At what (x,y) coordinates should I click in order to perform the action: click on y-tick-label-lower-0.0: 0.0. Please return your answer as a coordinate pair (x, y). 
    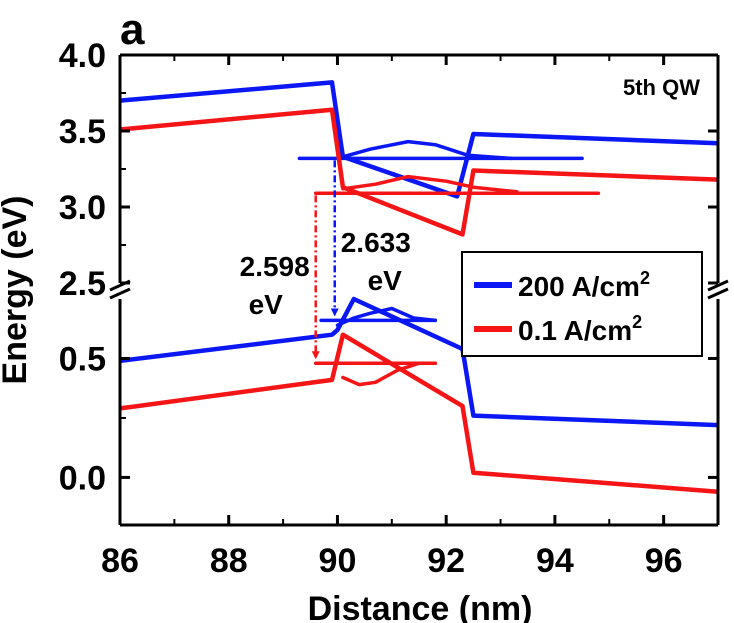
    Looking at the image, I should click on (82, 478).